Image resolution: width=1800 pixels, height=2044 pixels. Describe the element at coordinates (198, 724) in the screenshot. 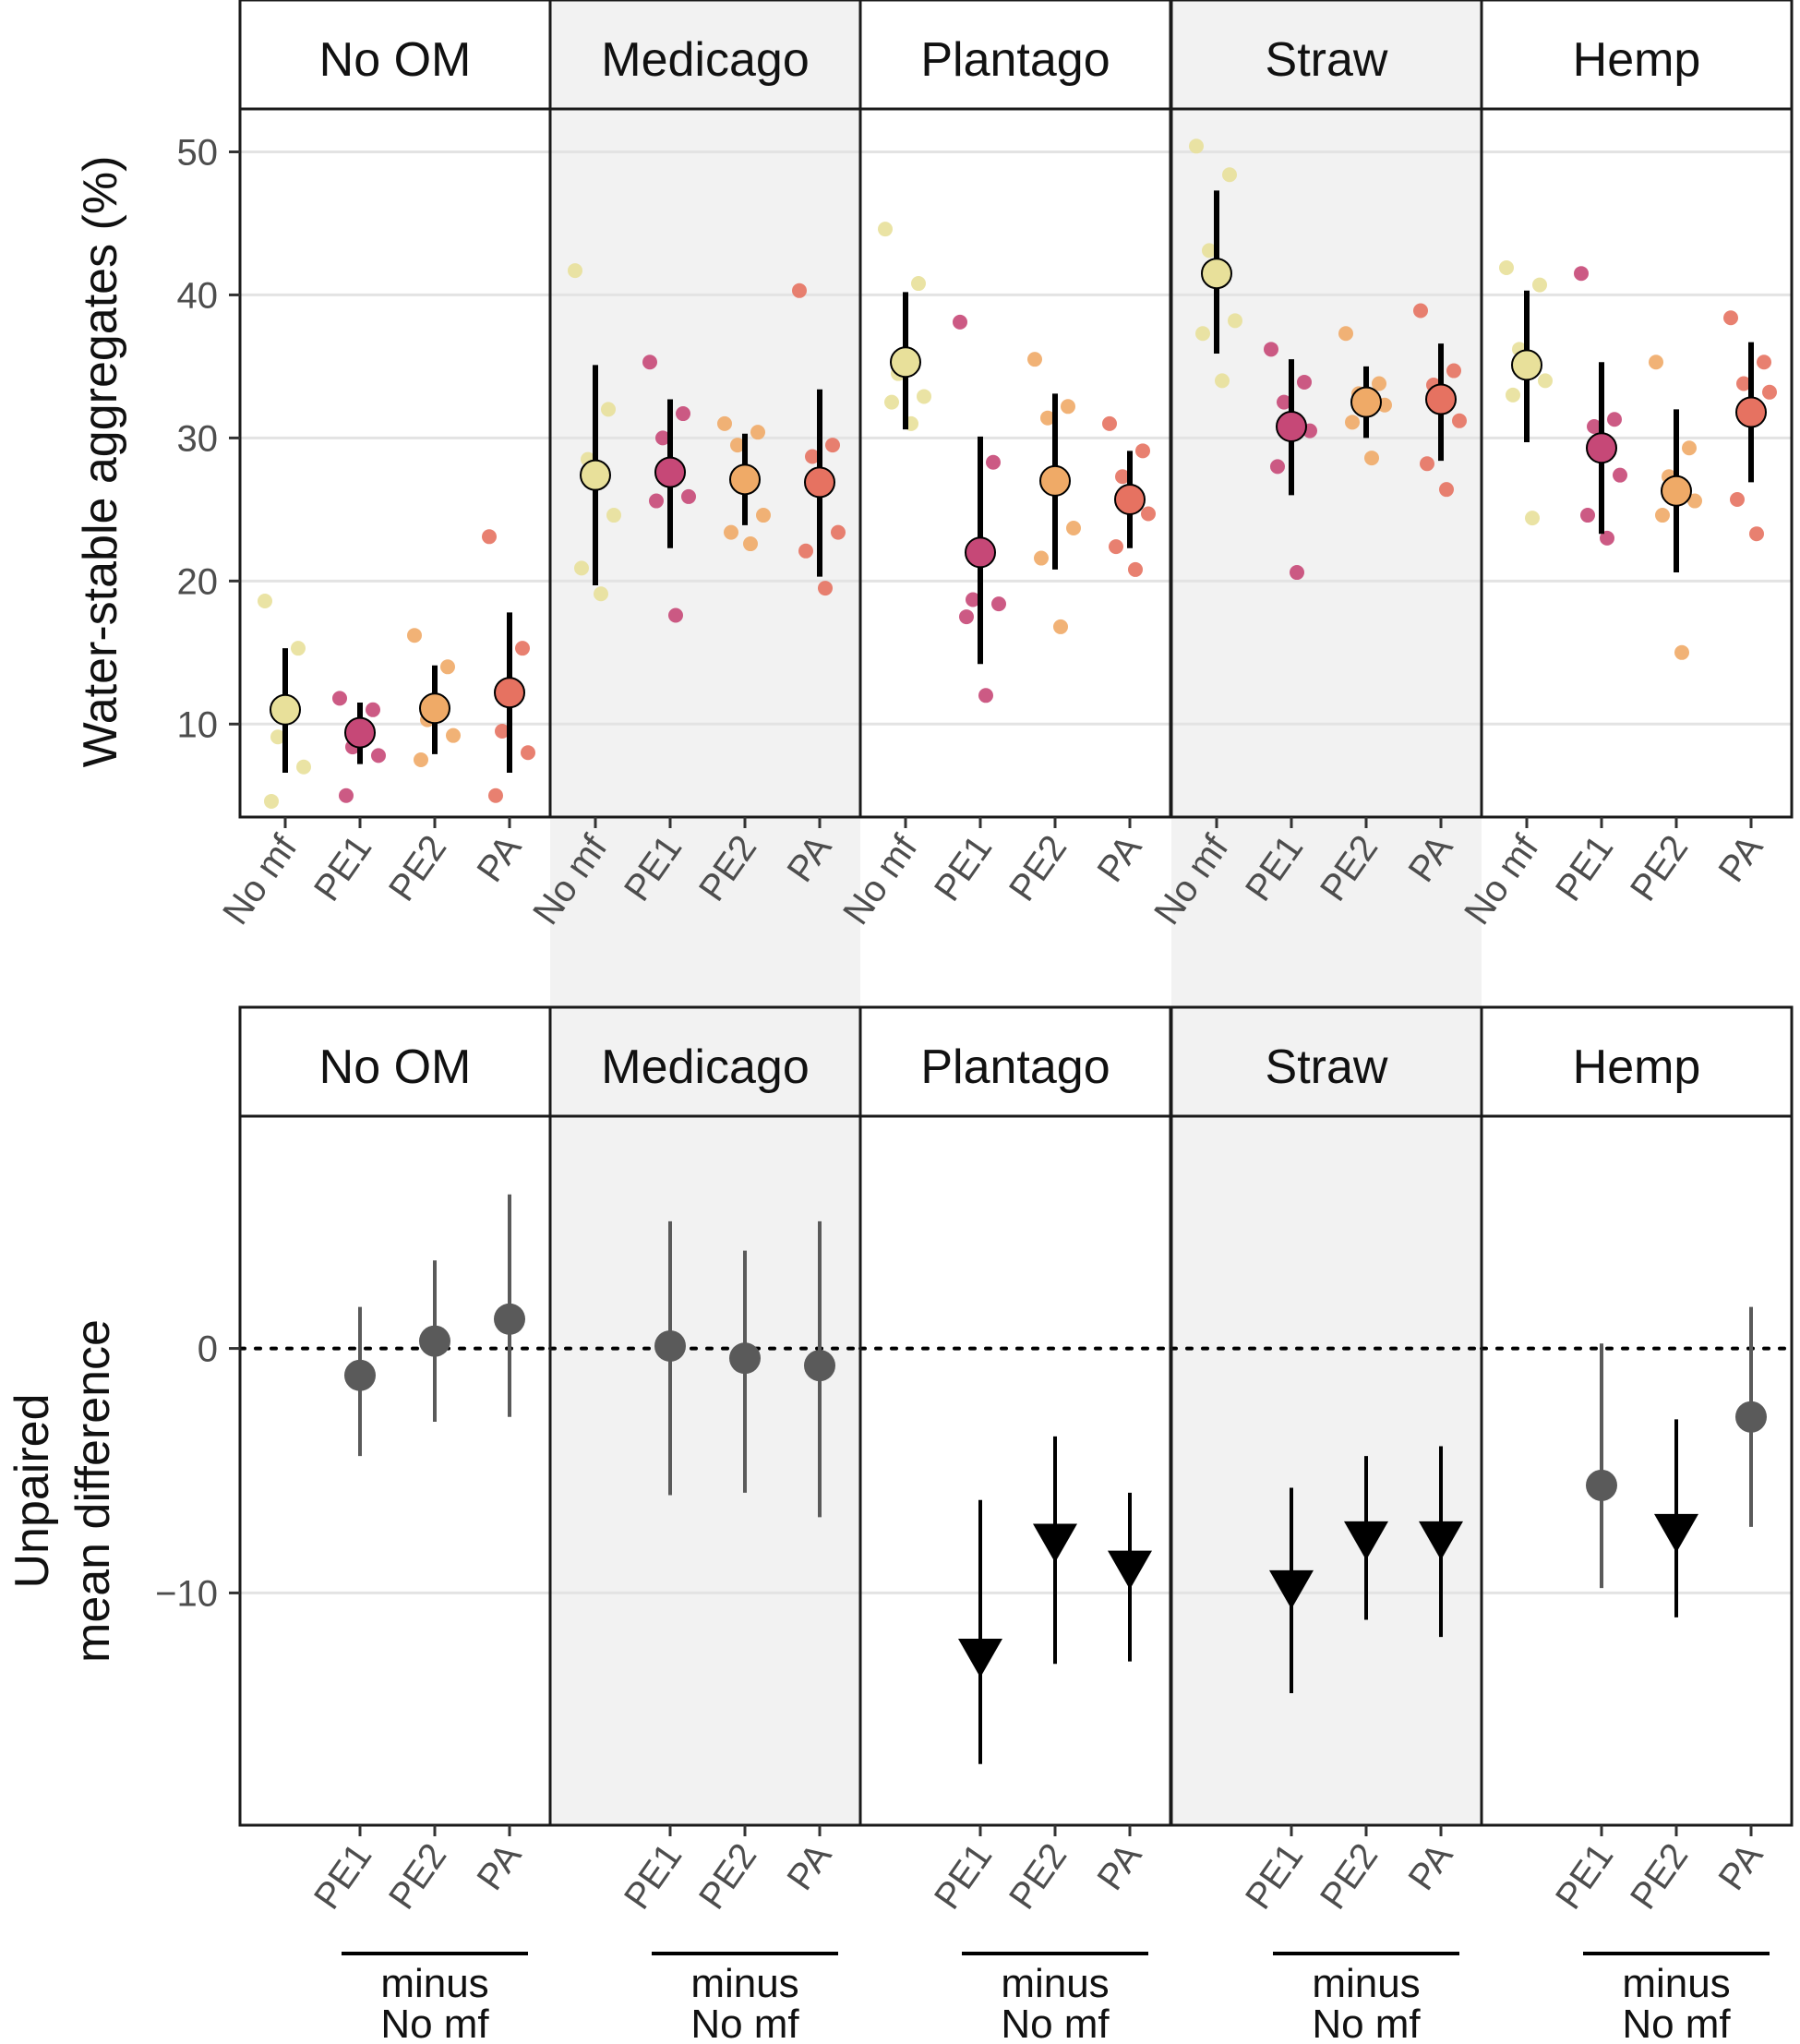

I see `top-y-tick-label: 10` at that location.